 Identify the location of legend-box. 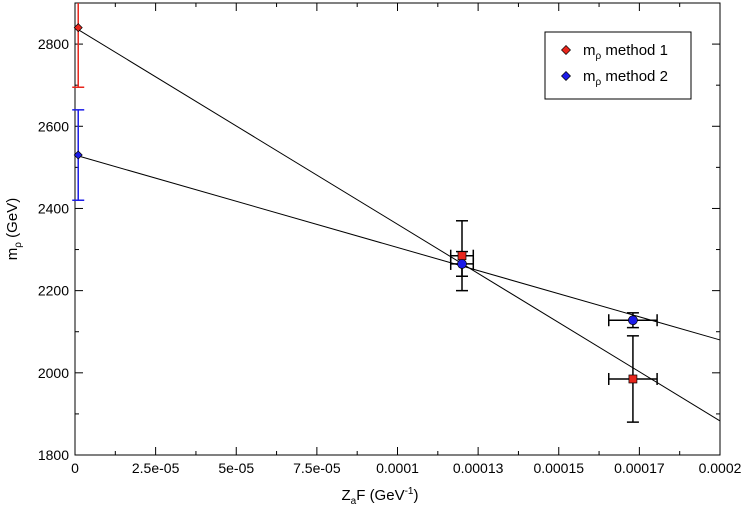
(618, 65).